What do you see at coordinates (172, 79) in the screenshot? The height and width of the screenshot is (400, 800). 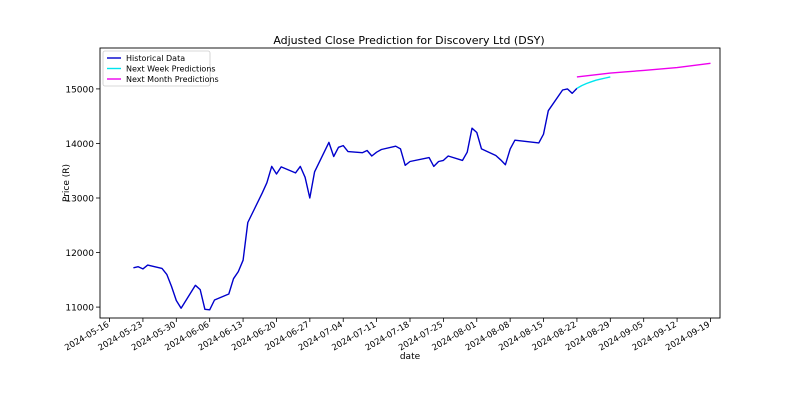 I see `legend-label: Next Month Predictions` at bounding box center [172, 79].